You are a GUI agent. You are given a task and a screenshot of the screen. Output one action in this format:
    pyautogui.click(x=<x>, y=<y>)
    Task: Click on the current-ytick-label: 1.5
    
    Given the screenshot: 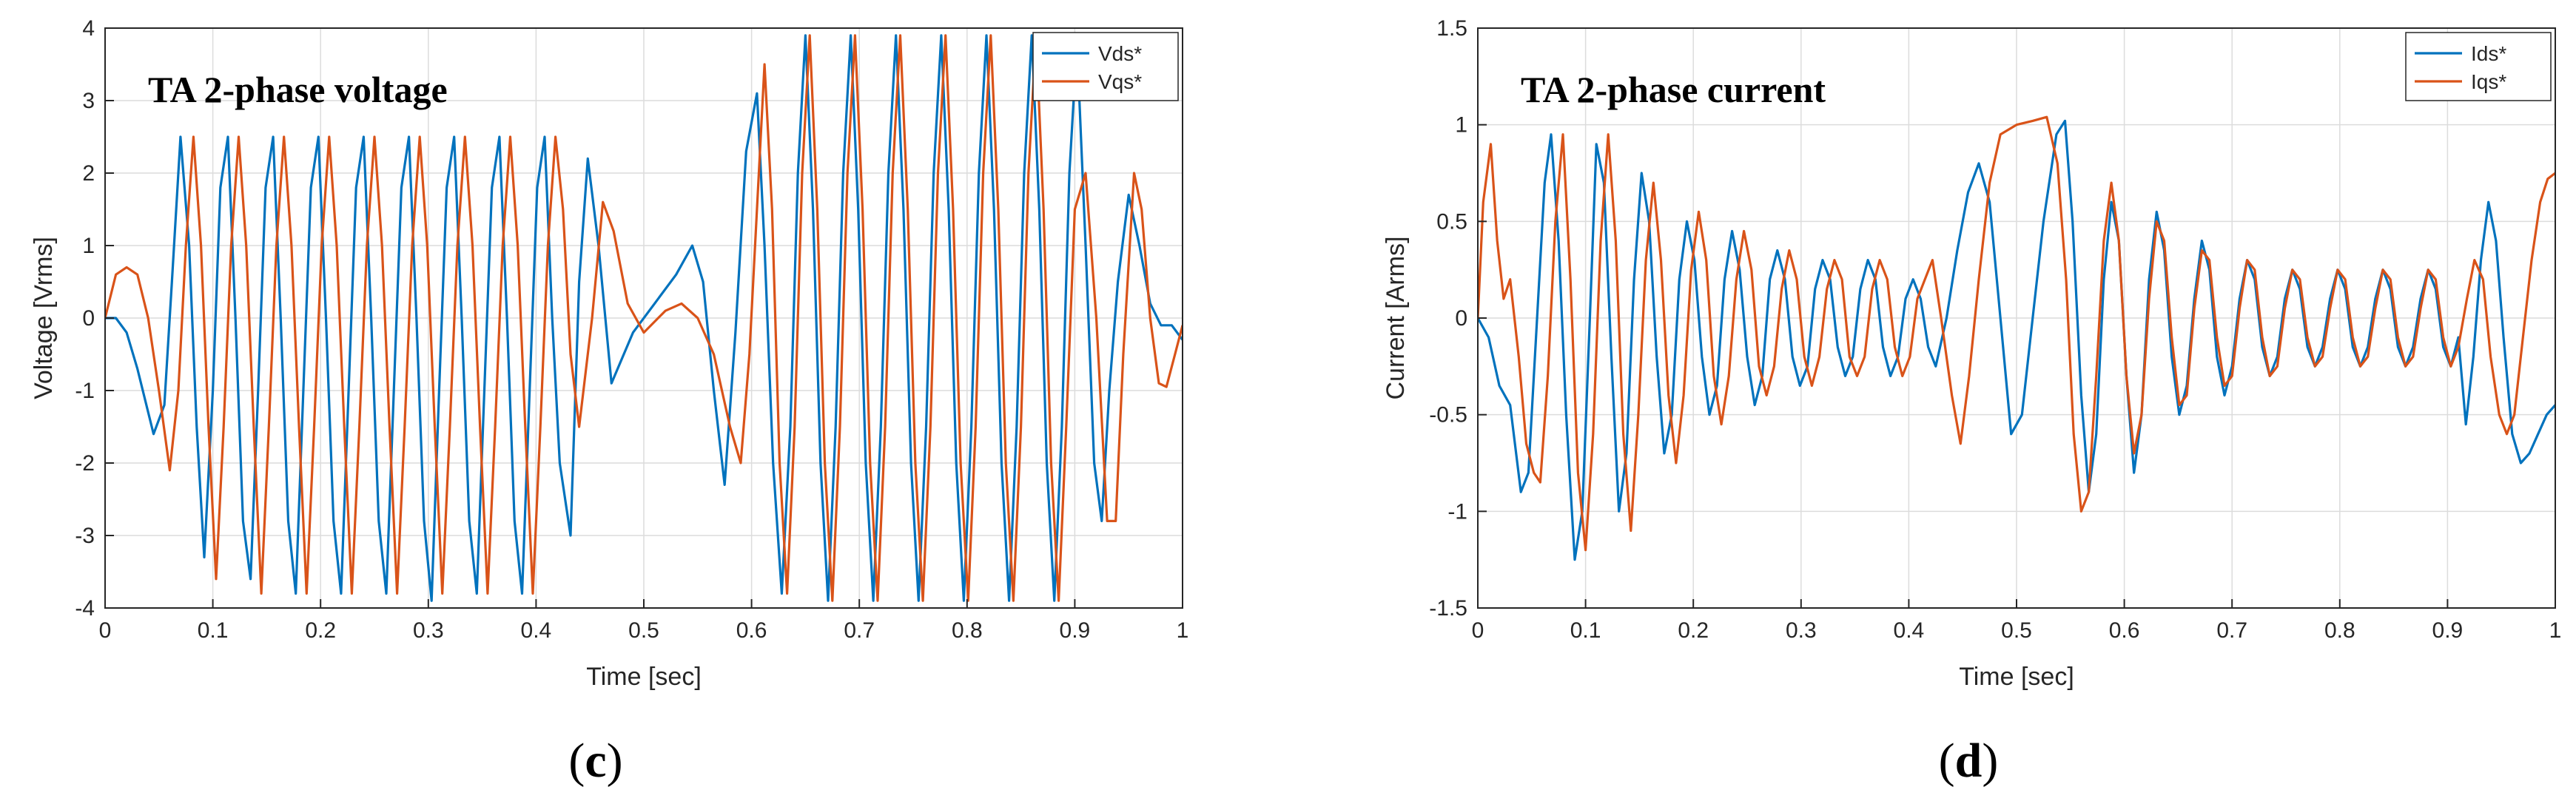 What is the action you would take?
    pyautogui.click(x=1451, y=28)
    